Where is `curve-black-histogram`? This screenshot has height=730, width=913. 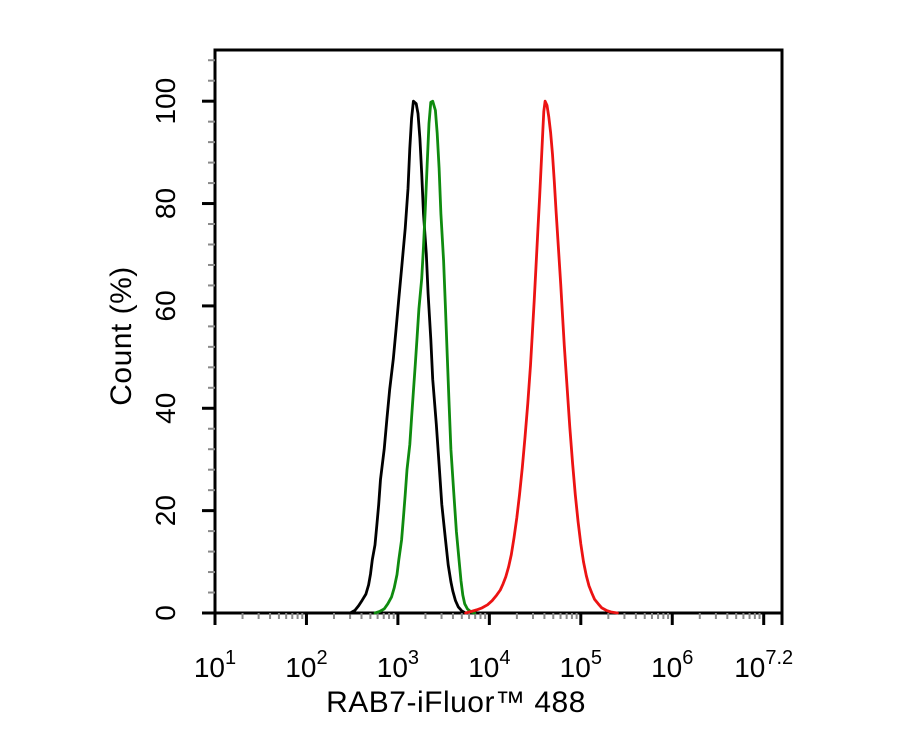 curve-black-histogram is located at coordinates (404, 357).